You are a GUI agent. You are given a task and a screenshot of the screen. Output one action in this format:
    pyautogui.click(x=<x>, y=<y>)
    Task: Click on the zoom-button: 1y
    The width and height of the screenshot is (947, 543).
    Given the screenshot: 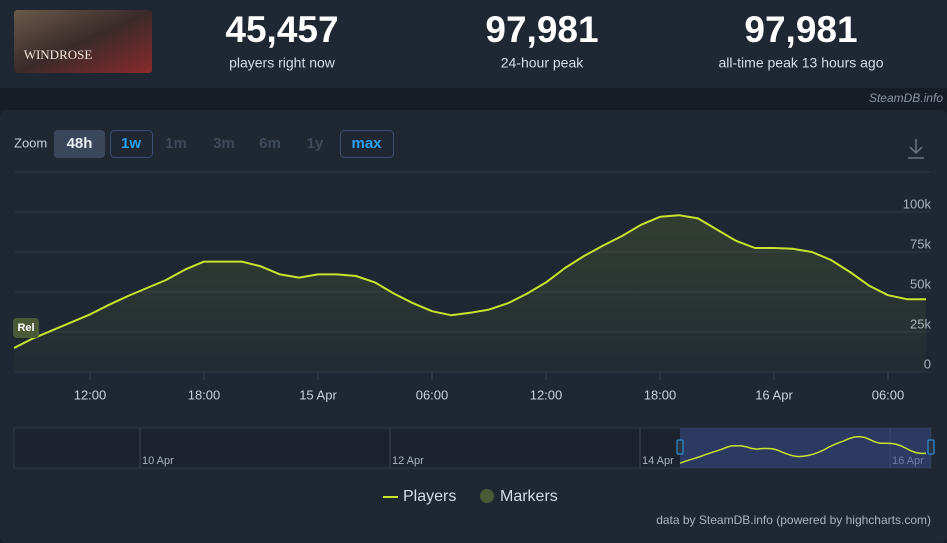 What is the action you would take?
    pyautogui.click(x=315, y=143)
    